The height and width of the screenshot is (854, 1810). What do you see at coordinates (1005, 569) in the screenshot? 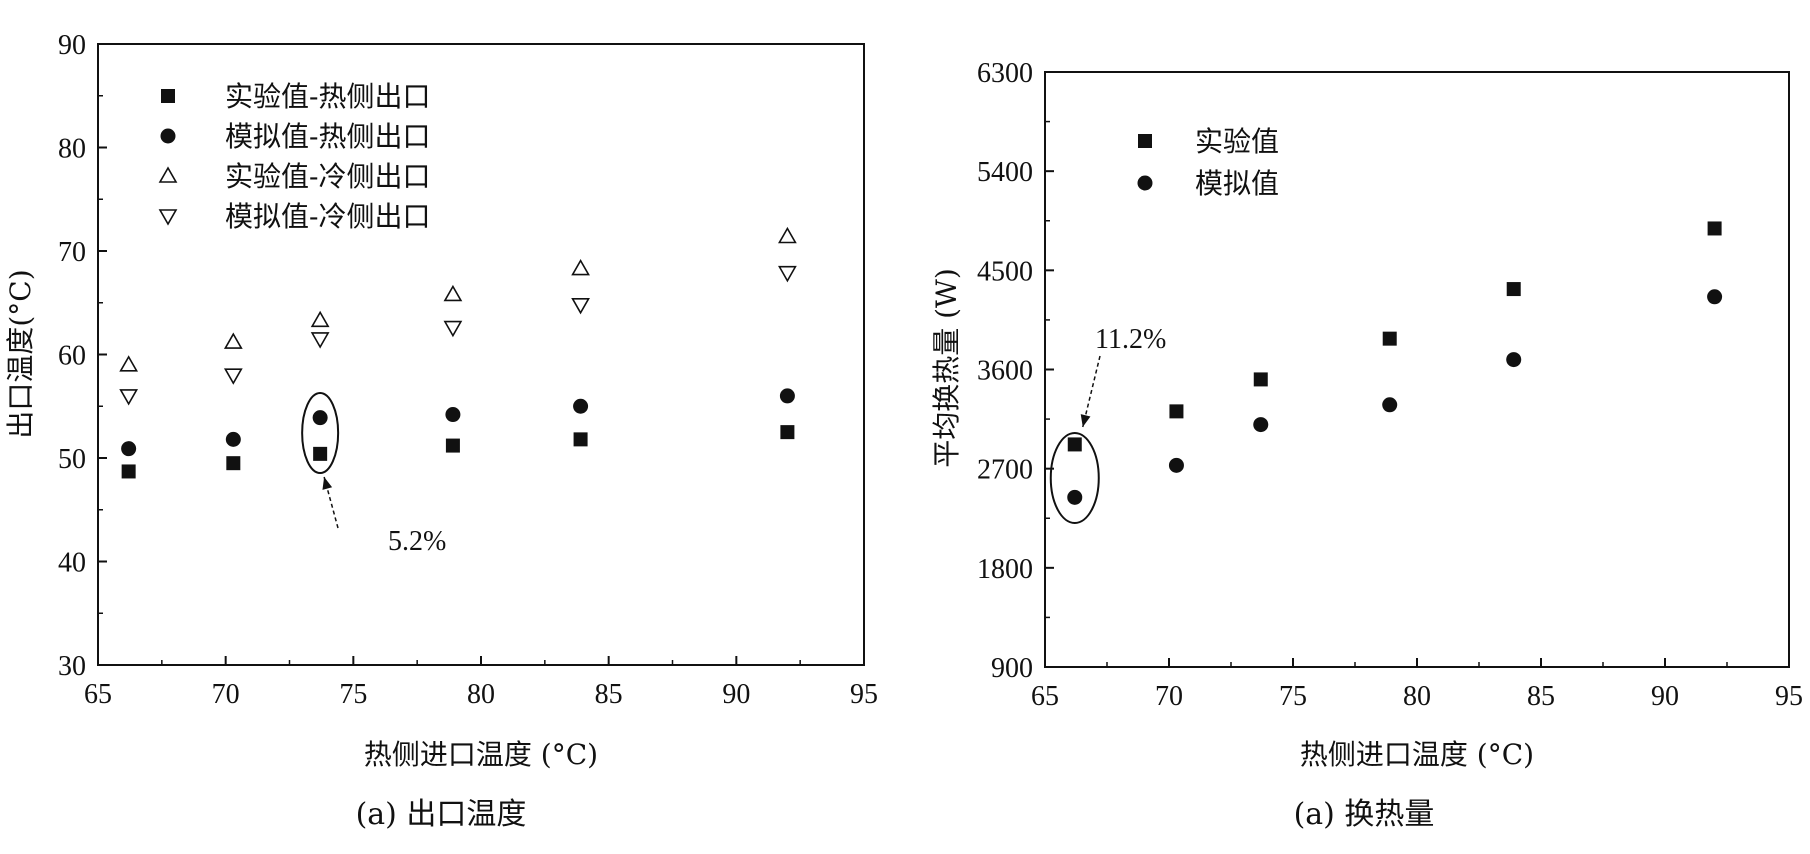
I see `y-tick-label: 1800` at bounding box center [1005, 569].